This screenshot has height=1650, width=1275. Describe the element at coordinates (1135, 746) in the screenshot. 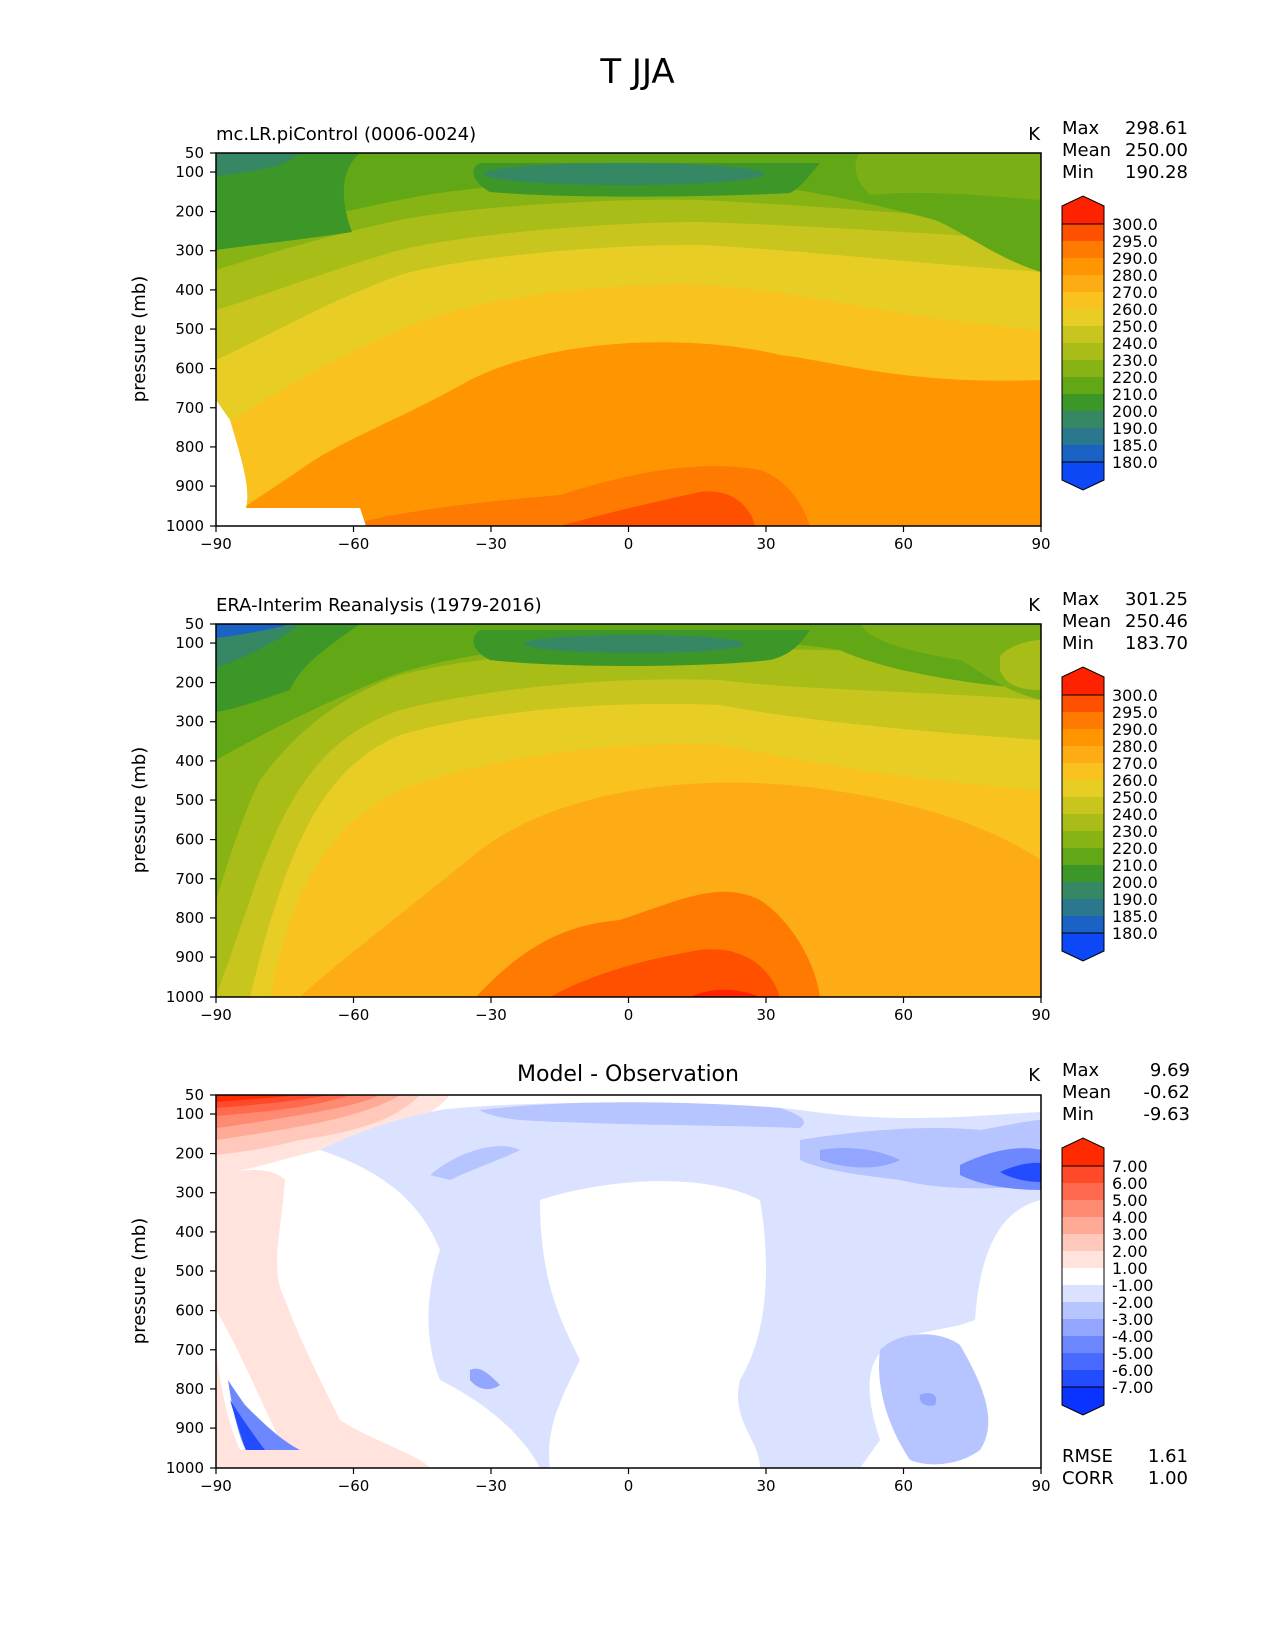

I see `colorbar-tick-label: 280.0` at that location.